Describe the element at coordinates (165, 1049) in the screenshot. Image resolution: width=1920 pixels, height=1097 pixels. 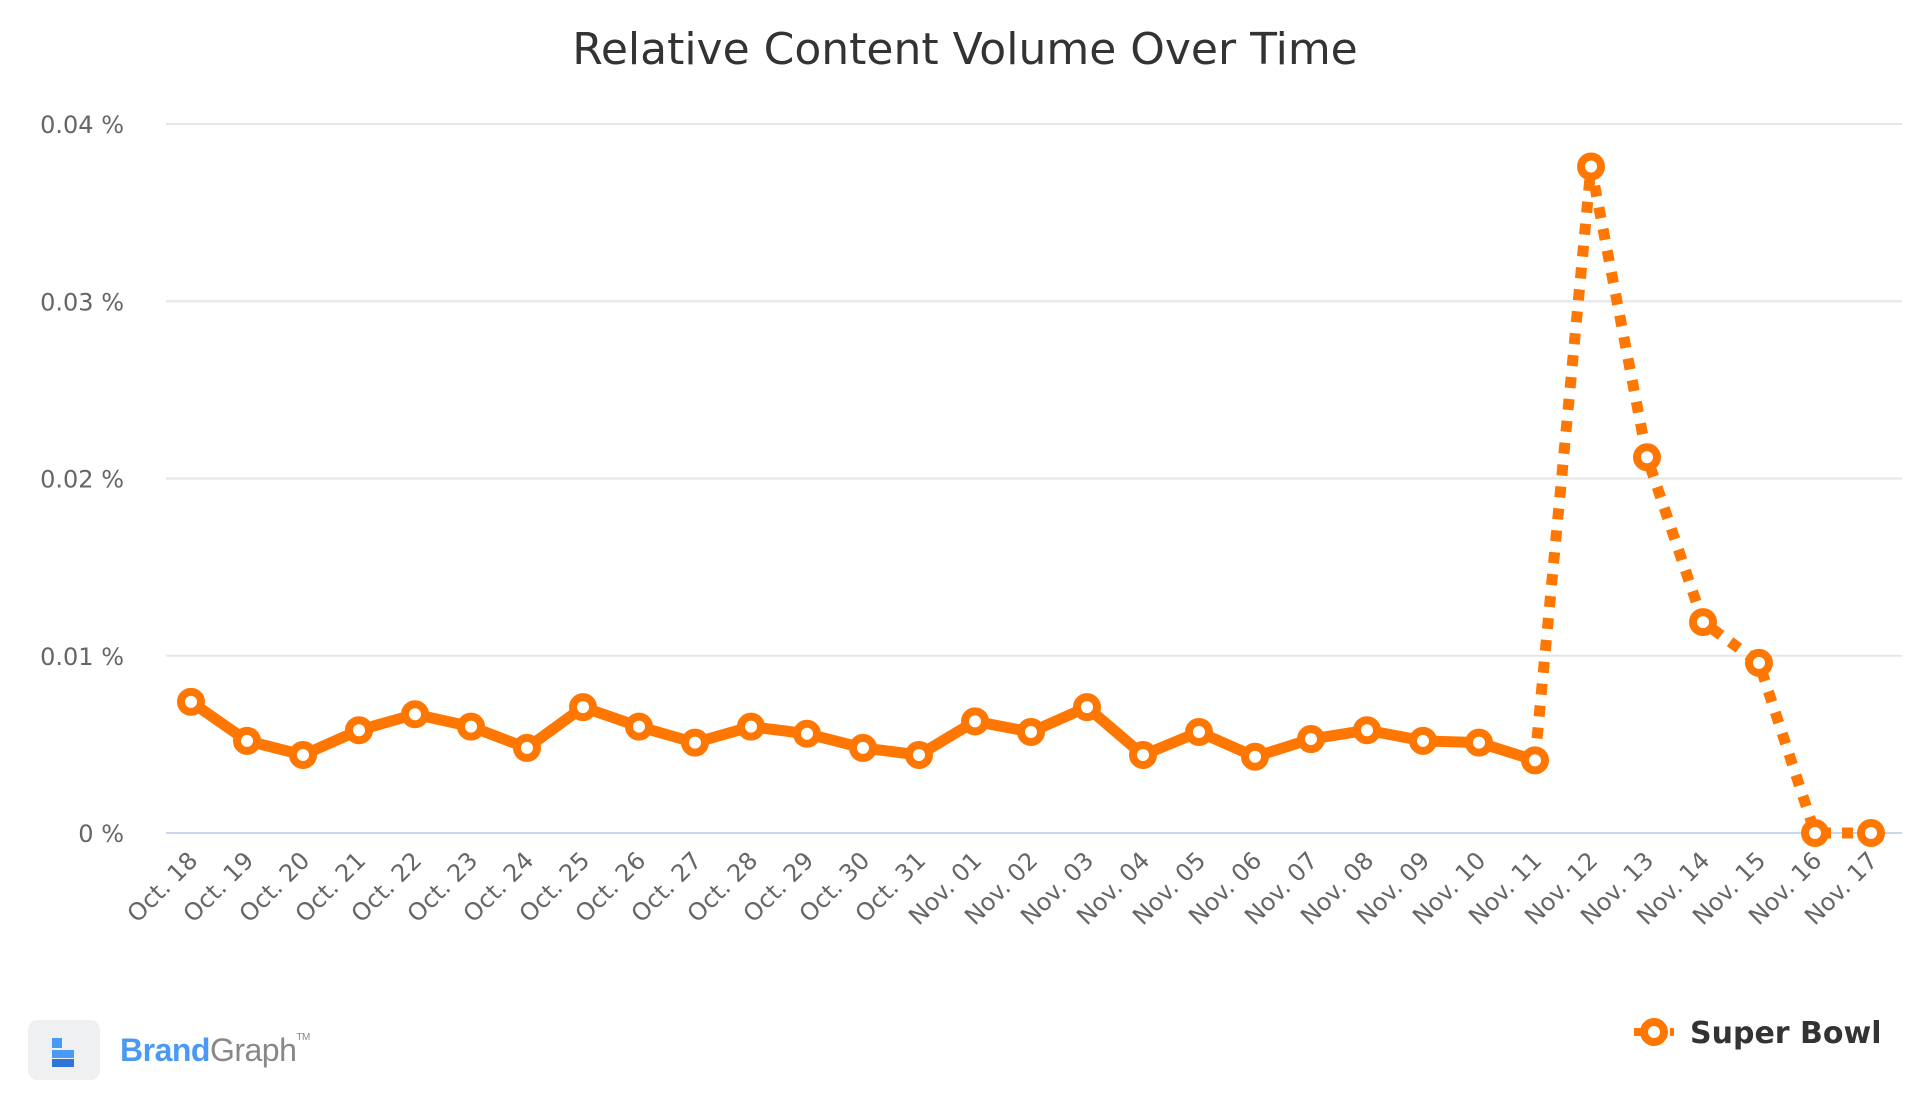
I see `logo-brand-text: Brand` at that location.